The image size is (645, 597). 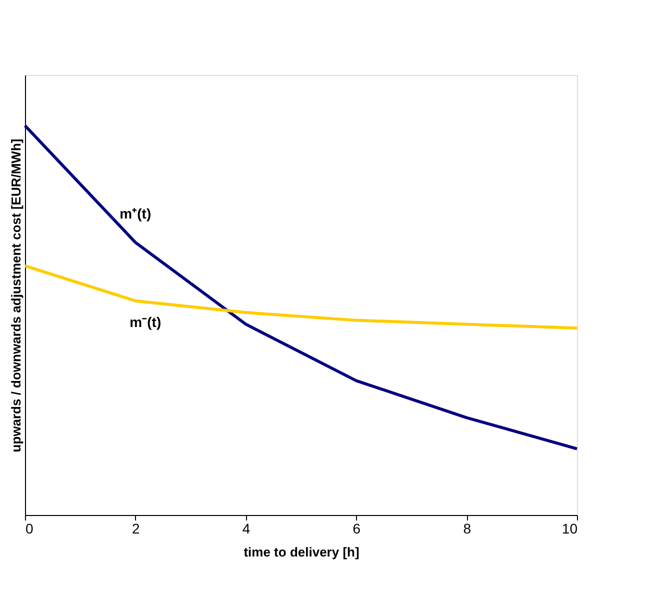 I want to click on x-tick-label: 10, so click(x=570, y=528).